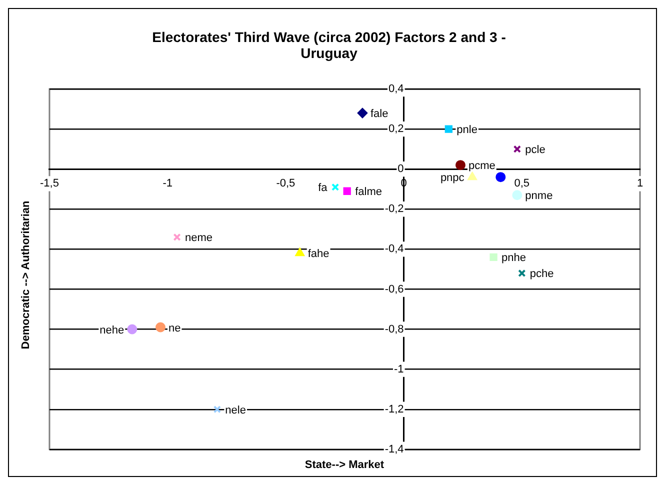  Describe the element at coordinates (323, 188) in the screenshot. I see `series-label: fa` at that location.